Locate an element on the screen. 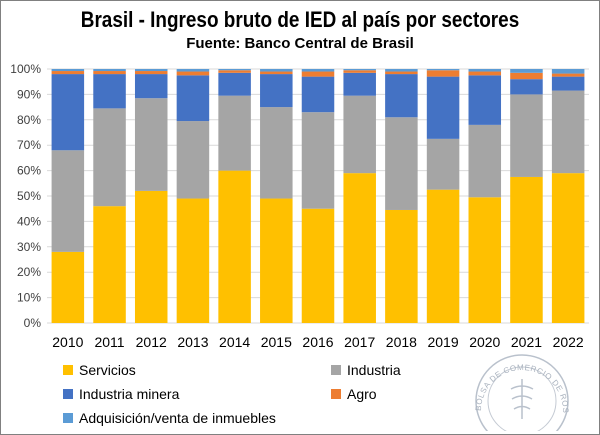 Image resolution: width=600 pixels, height=435 pixels. y-tick-label: 60% is located at coordinates (29, 171).